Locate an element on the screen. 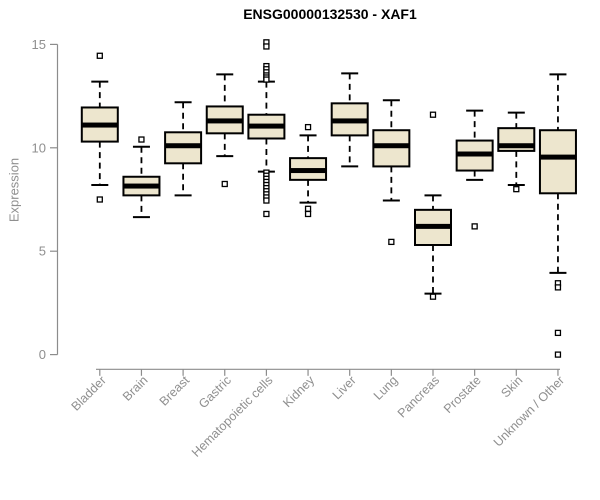 This screenshot has height=500, width=600. median-liver is located at coordinates (349, 121).